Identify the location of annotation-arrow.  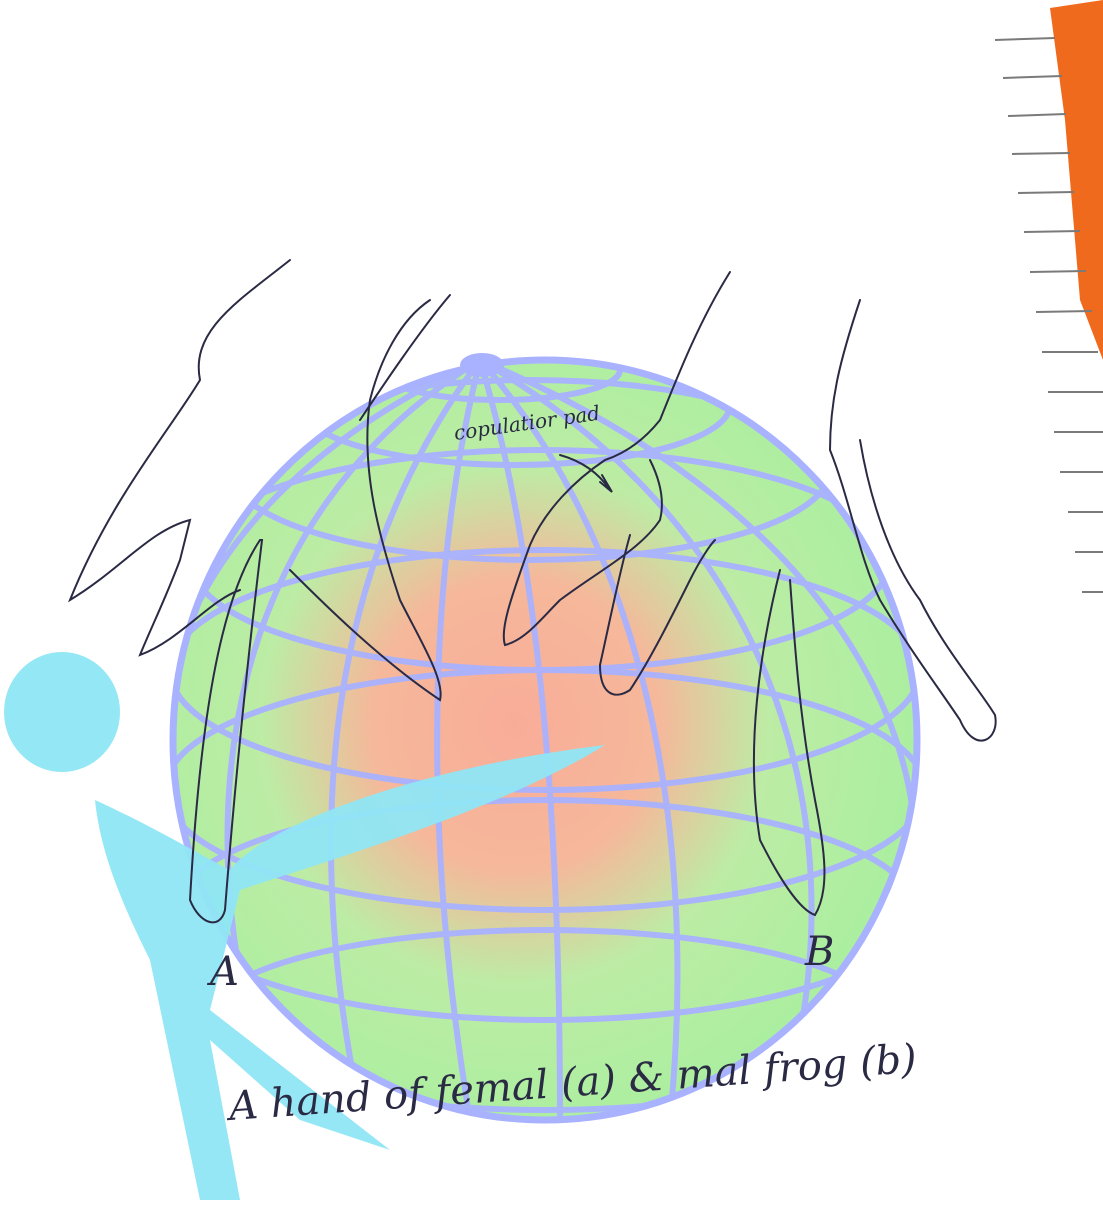
(586, 473).